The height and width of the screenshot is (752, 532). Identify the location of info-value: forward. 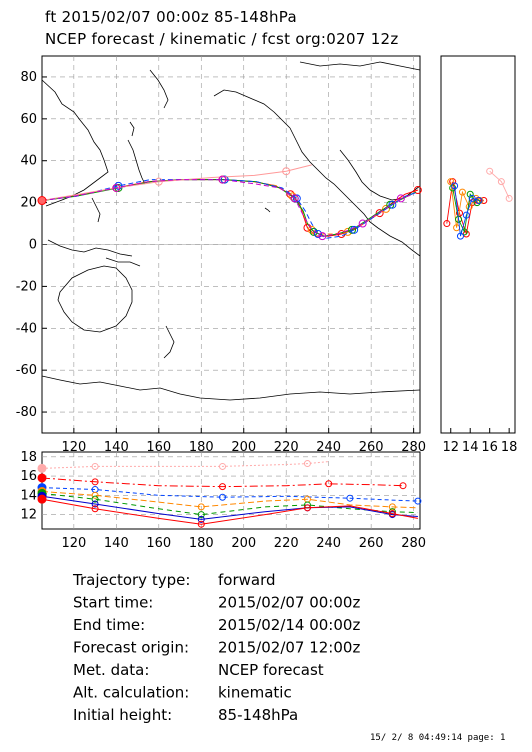
(247, 580).